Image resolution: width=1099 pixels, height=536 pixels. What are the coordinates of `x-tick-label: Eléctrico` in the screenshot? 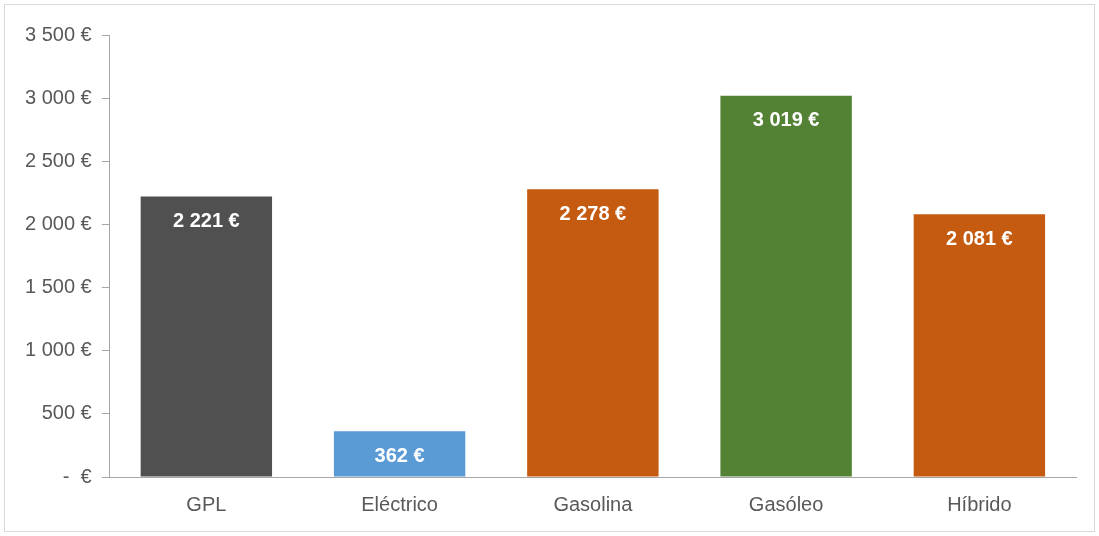 It's located at (399, 503).